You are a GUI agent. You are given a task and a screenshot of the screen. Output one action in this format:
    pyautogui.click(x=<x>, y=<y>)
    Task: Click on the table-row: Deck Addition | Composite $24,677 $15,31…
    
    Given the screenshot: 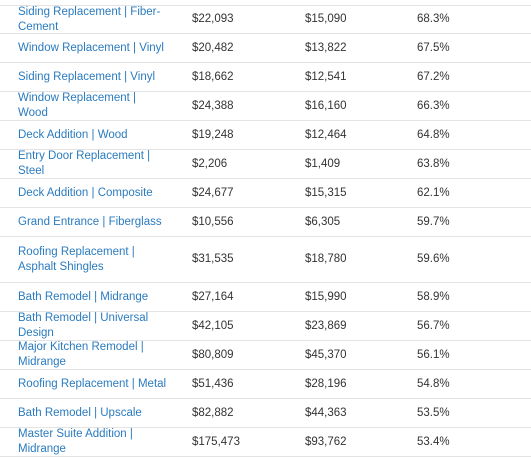 What is the action you would take?
    pyautogui.click(x=265, y=193)
    